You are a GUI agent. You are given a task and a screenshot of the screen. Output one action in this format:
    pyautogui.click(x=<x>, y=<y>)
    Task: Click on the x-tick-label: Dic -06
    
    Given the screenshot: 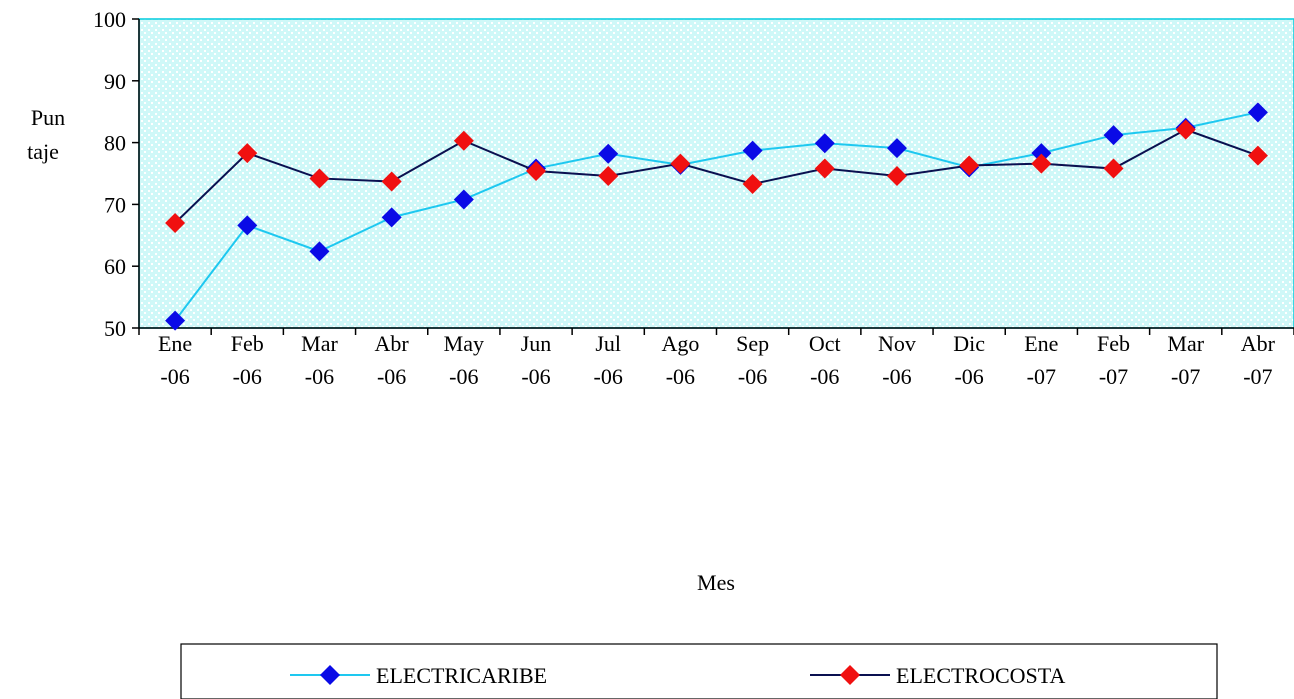 What is the action you would take?
    pyautogui.click(x=969, y=360)
    